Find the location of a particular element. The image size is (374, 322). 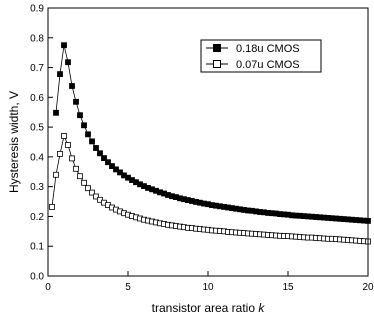

y-tick-label: 0.9 is located at coordinates (37, 9).